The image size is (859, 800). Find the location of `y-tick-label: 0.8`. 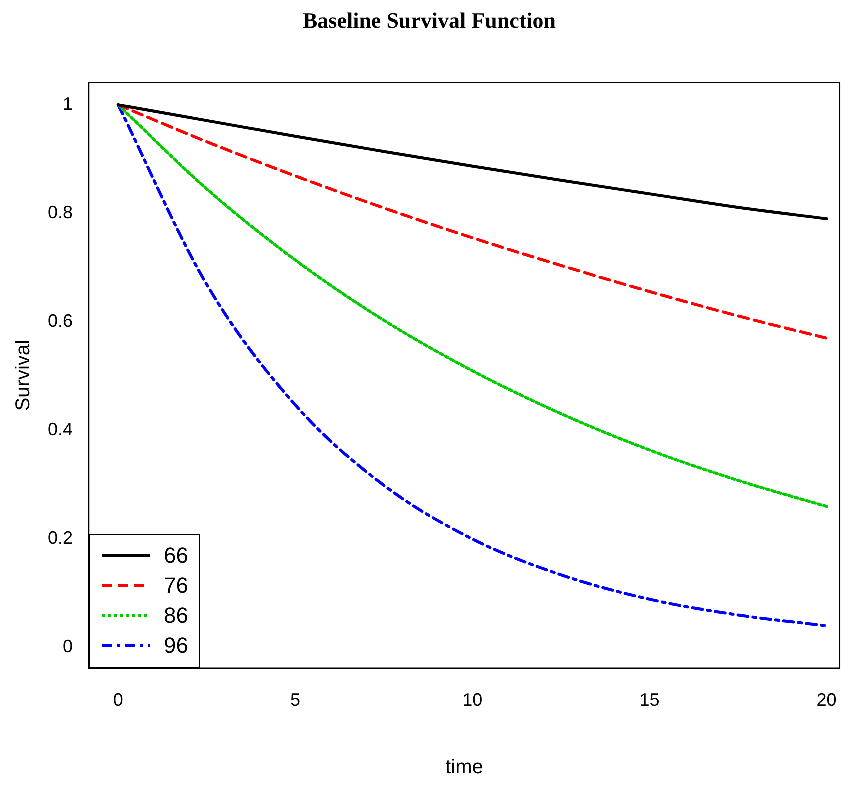

y-tick-label: 0.8 is located at coordinates (61, 212).